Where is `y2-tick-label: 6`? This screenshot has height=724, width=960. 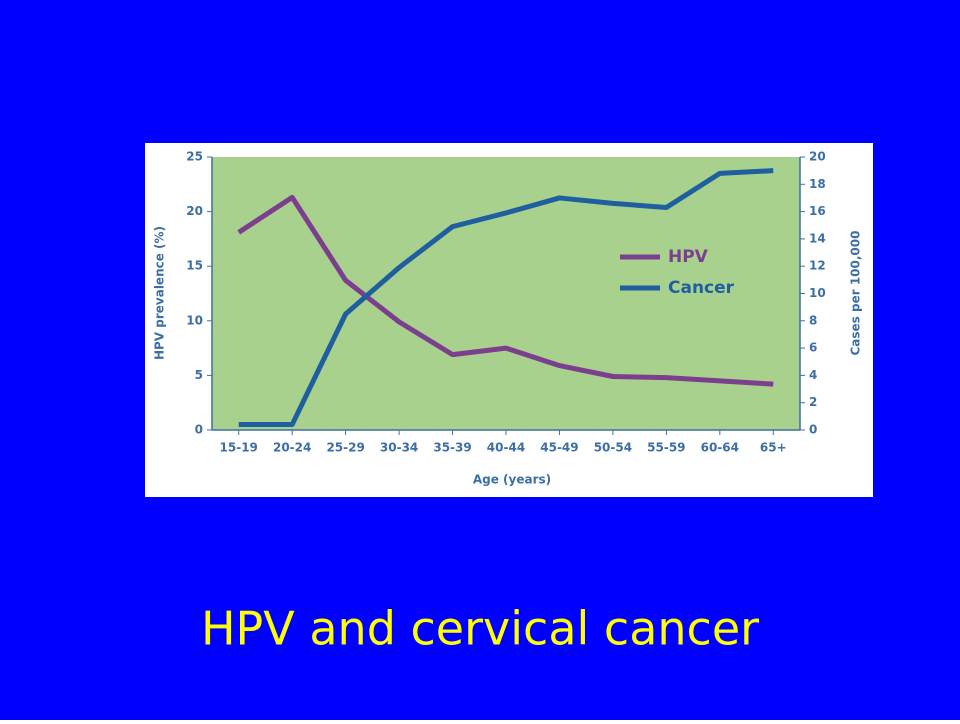
y2-tick-label: 6 is located at coordinates (813, 348).